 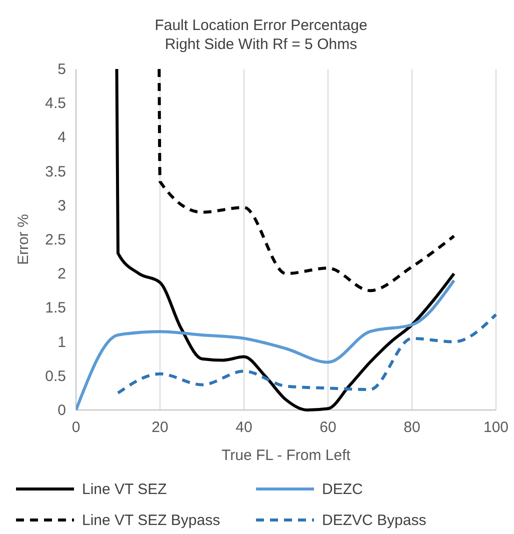 What do you see at coordinates (62, 410) in the screenshot?
I see `y-tick-label: 0` at bounding box center [62, 410].